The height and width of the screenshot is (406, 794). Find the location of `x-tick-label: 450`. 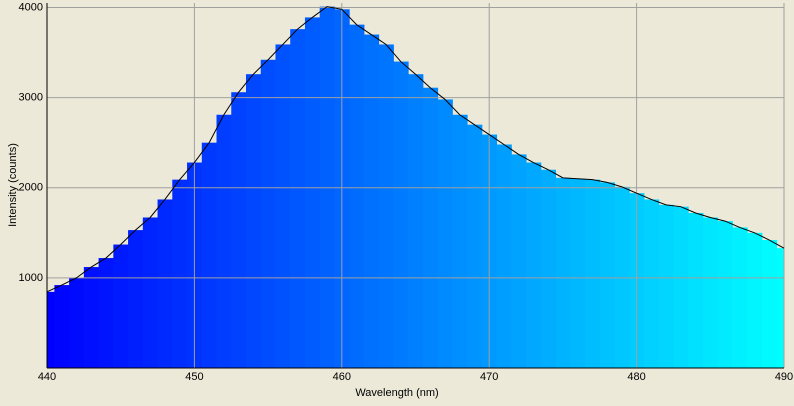

x-tick-label: 450 is located at coordinates (194, 377).